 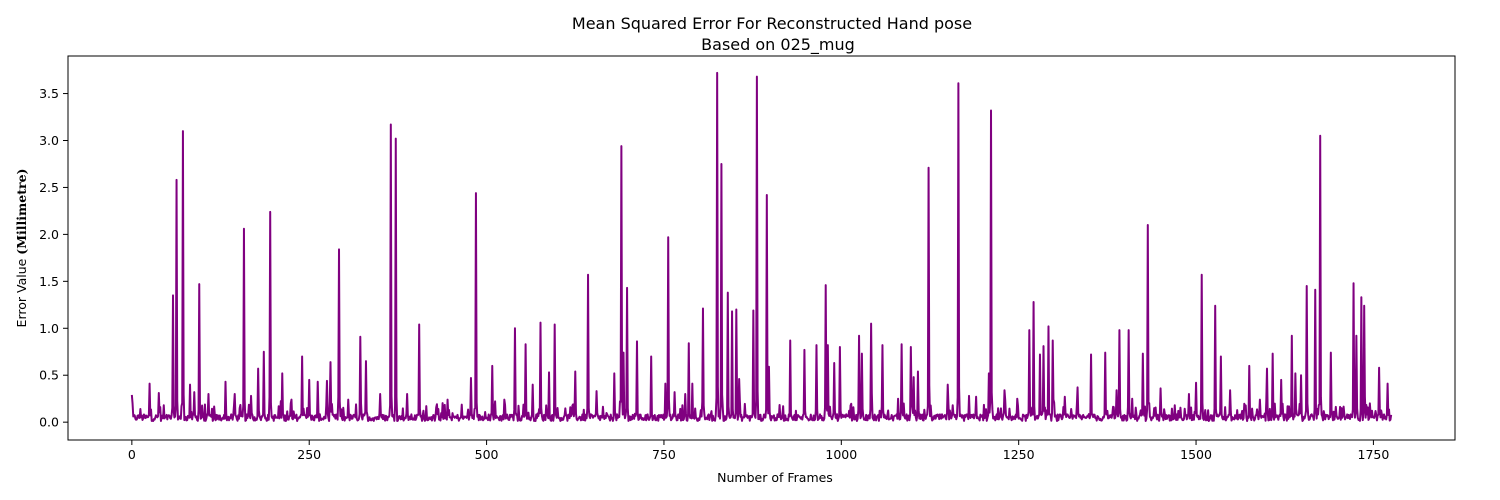 I want to click on x-tick-label: 0, so click(x=132, y=454).